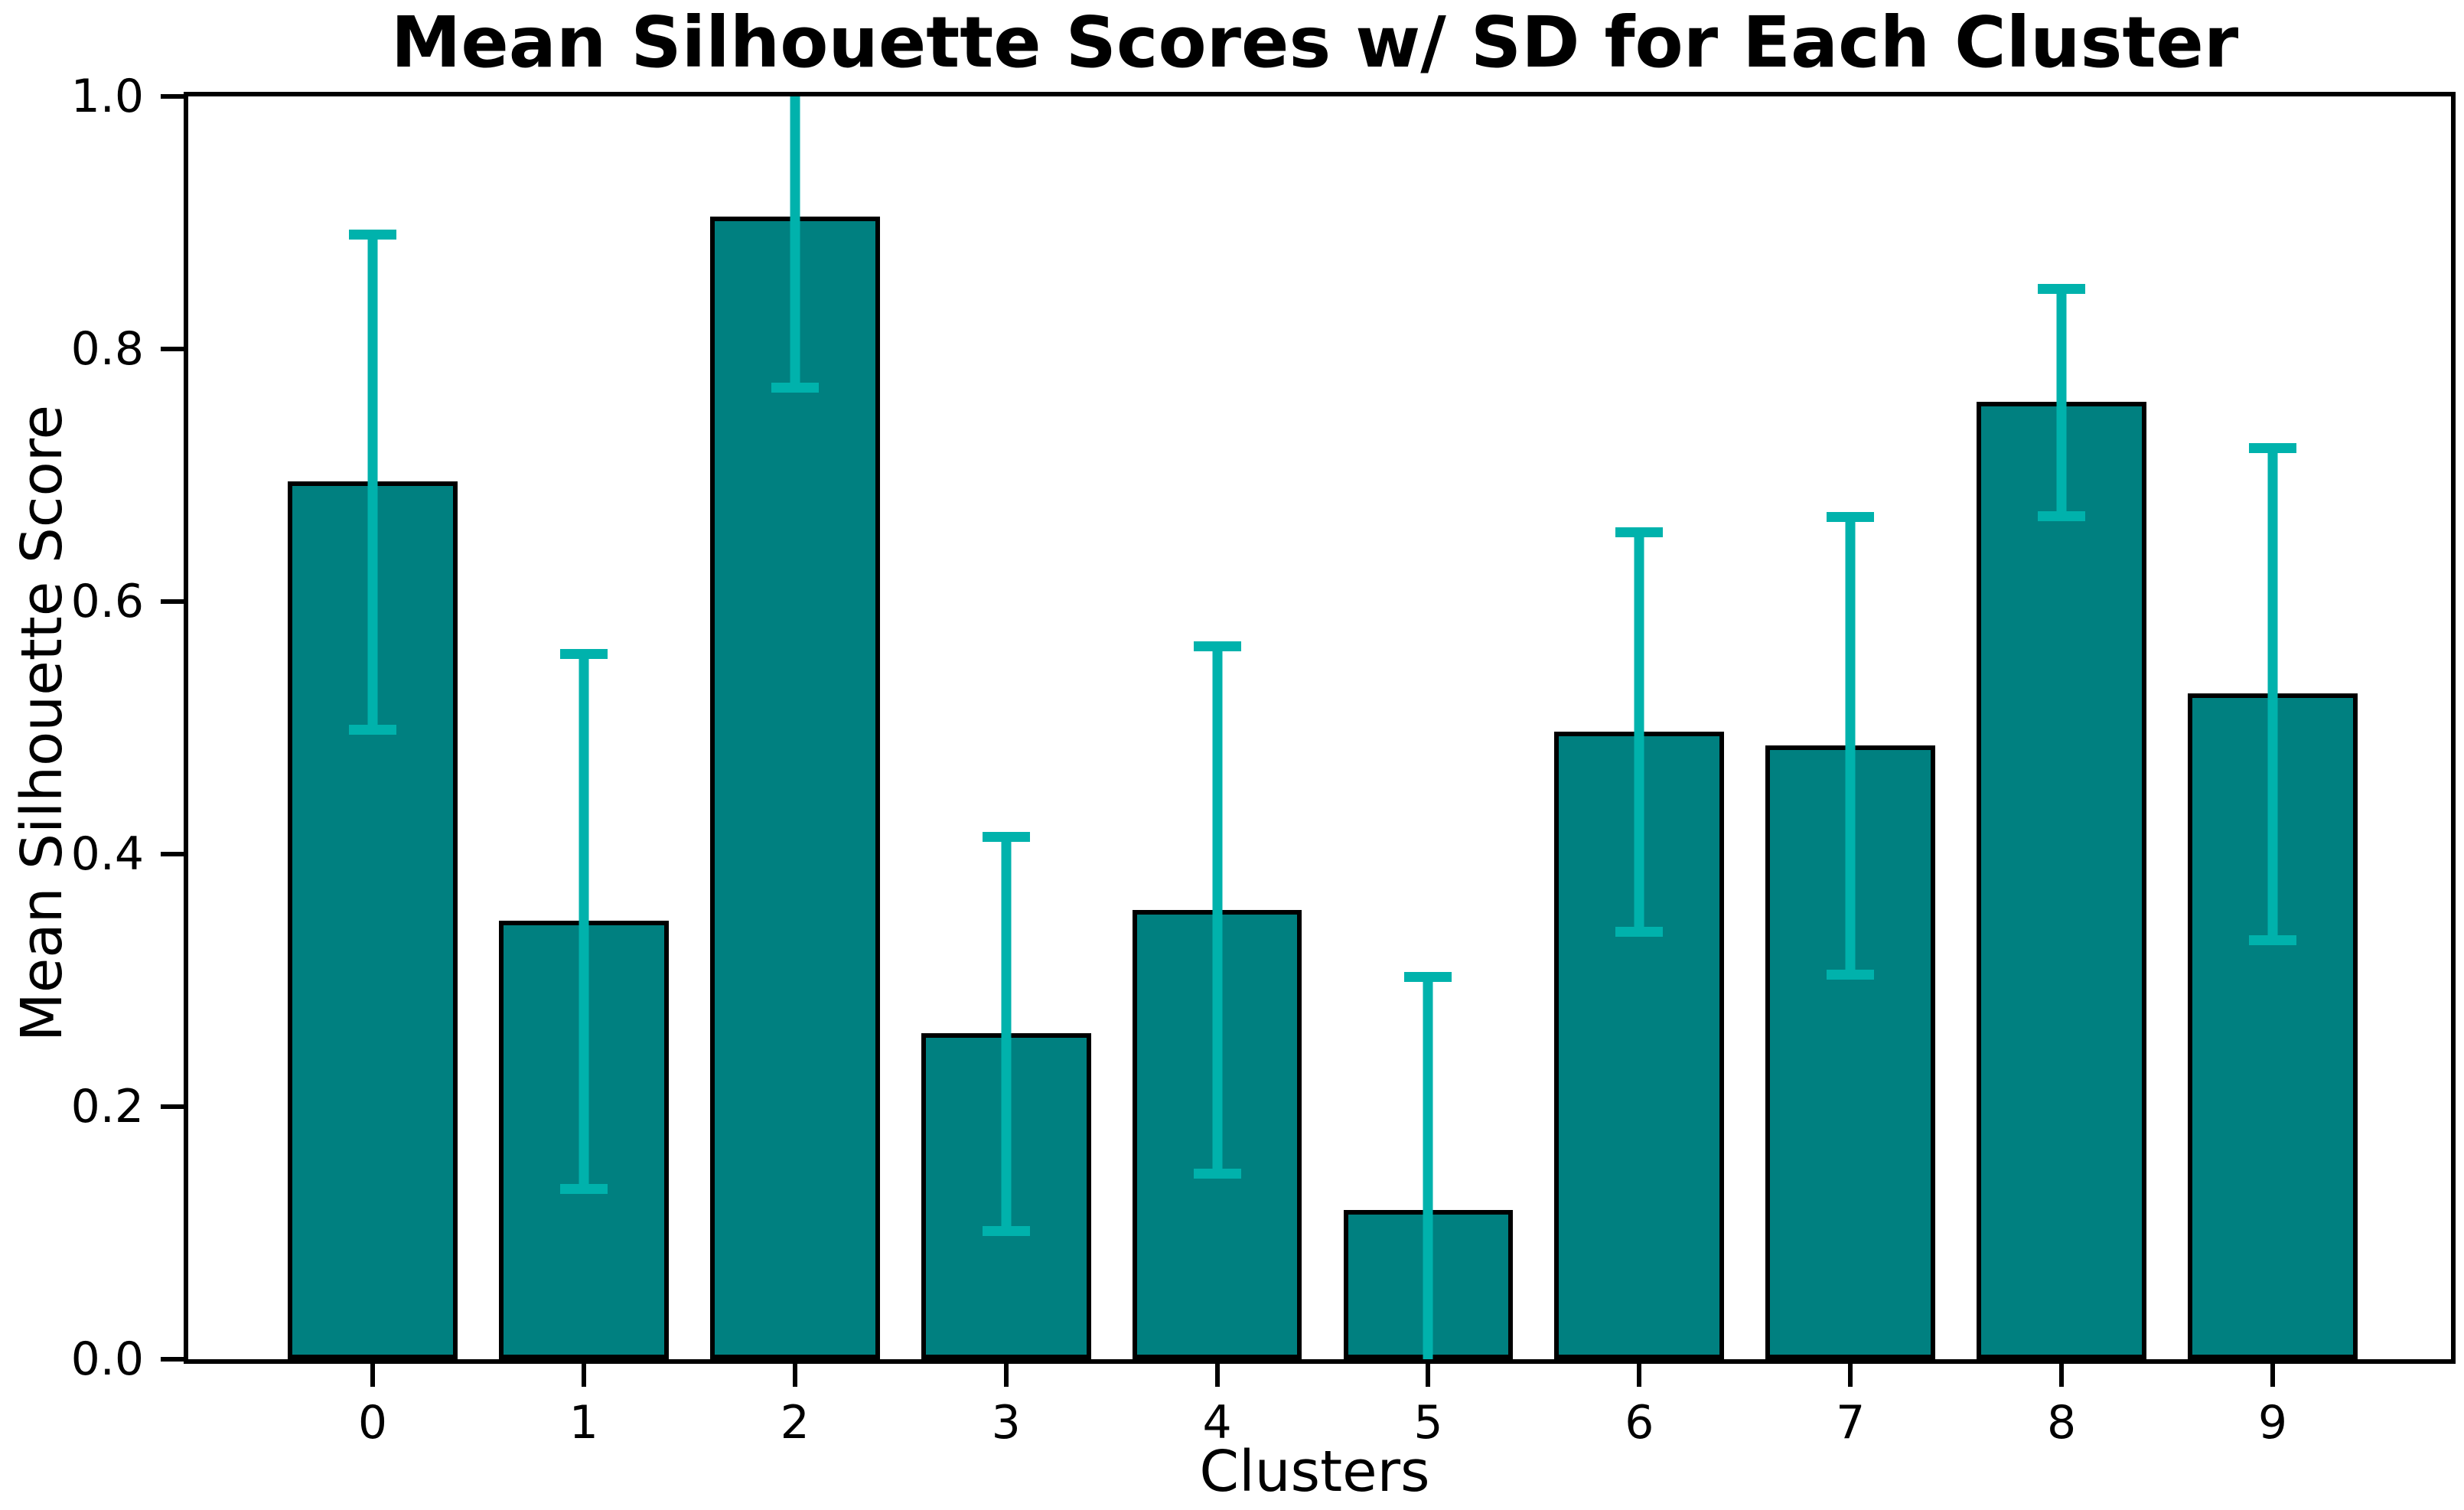 The width and height of the screenshot is (2464, 1510). Describe the element at coordinates (107, 1359) in the screenshot. I see `y-tick-label: 0.0` at that location.